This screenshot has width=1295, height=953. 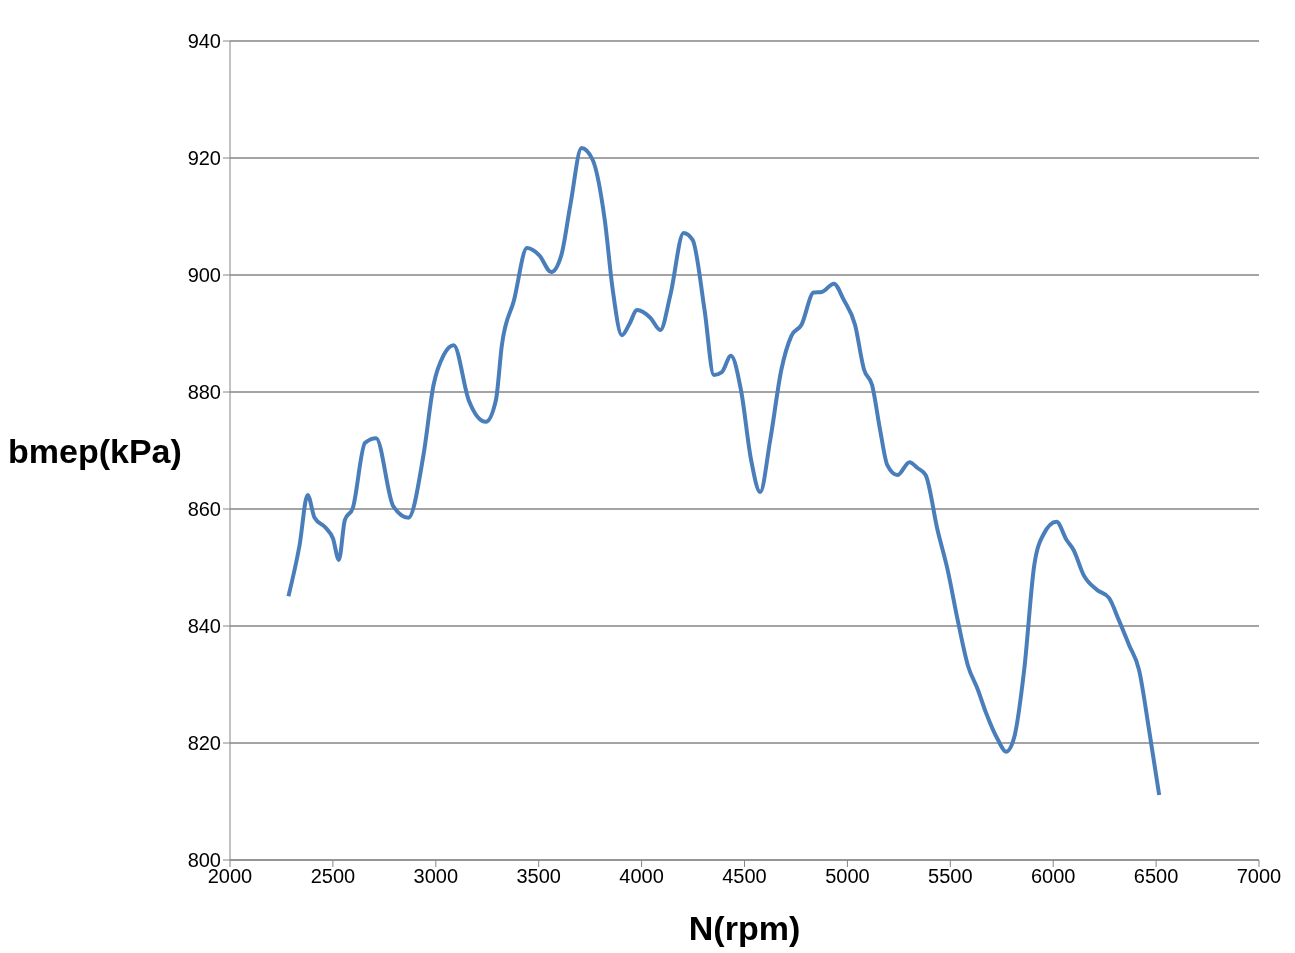 What do you see at coordinates (847, 876) in the screenshot?
I see `x-tick-label: 5000` at bounding box center [847, 876].